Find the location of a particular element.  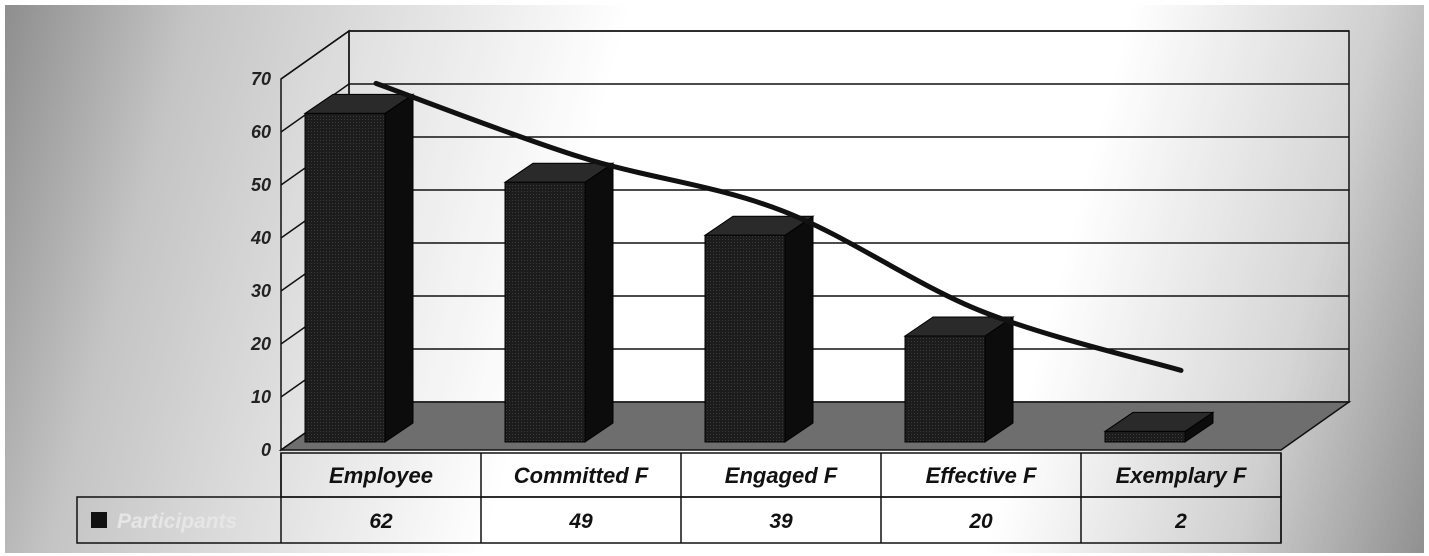

category-label: Employee is located at coordinates (381, 475).